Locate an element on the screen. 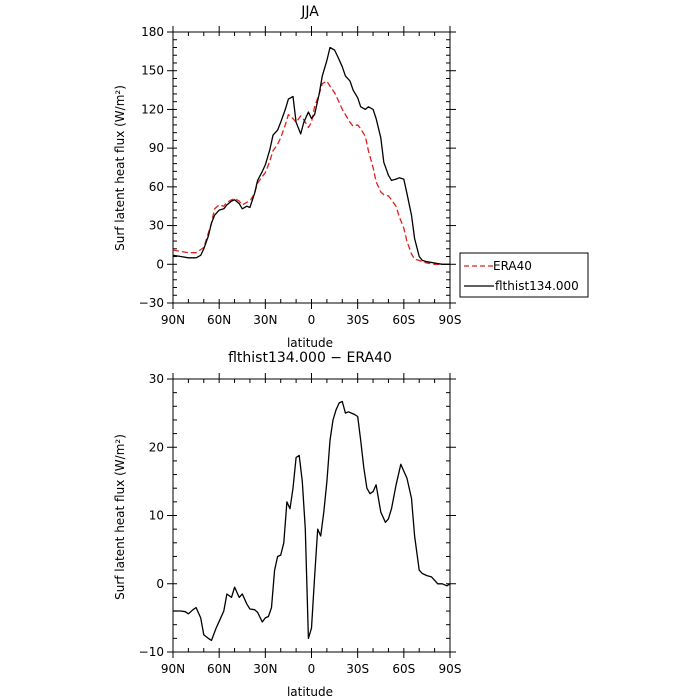  legend: ERA40 flthist134.000 is located at coordinates (524, 275).